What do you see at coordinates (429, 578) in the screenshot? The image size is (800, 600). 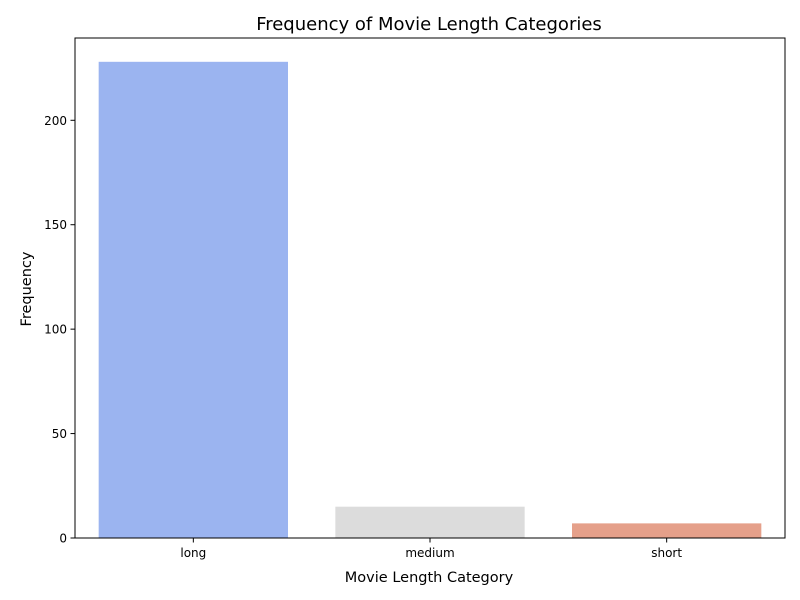 I see `x-axis-label: Movie Length Category` at bounding box center [429, 578].